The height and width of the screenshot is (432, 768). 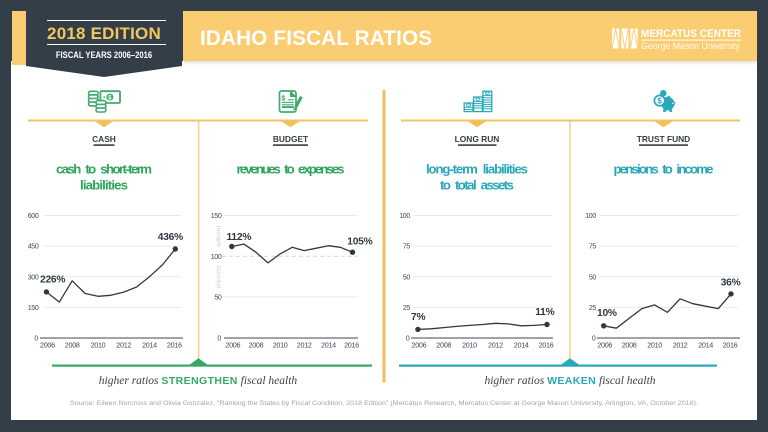 I want to click on svg-text: TRUST FUND, so click(x=664, y=139).